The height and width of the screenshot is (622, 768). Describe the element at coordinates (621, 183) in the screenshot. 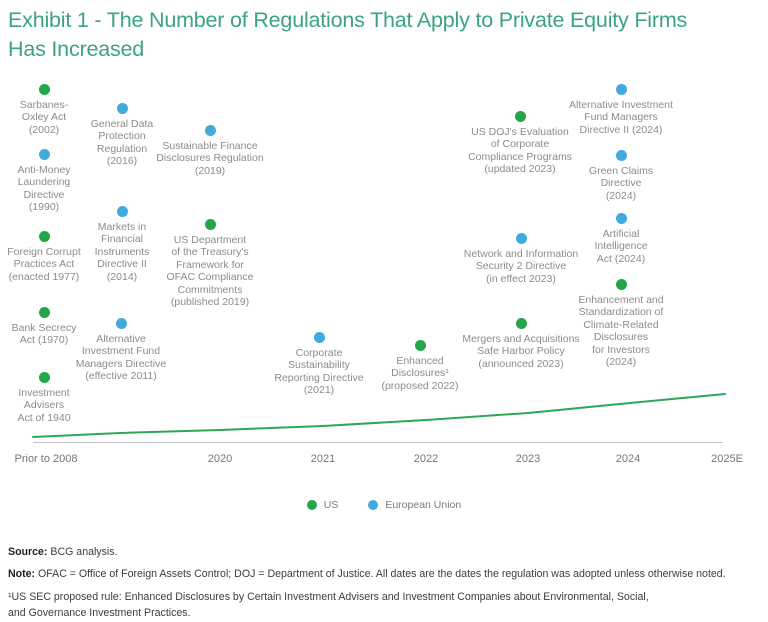

I see `data-point-label: Green Claims Directive (2024)` at that location.